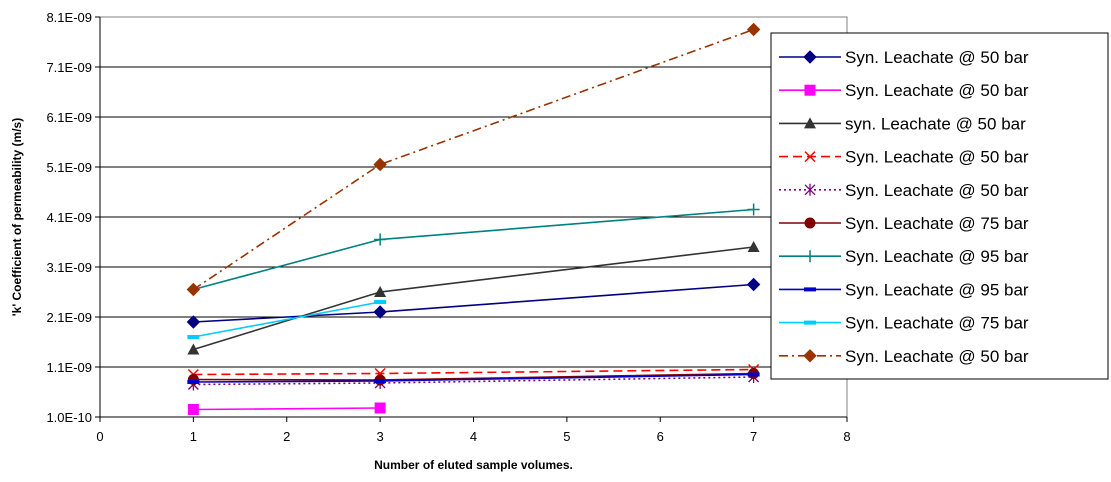 The height and width of the screenshot is (482, 1111). Describe the element at coordinates (69, 267) in the screenshot. I see `y-tick-label: 3.1E-09` at that location.